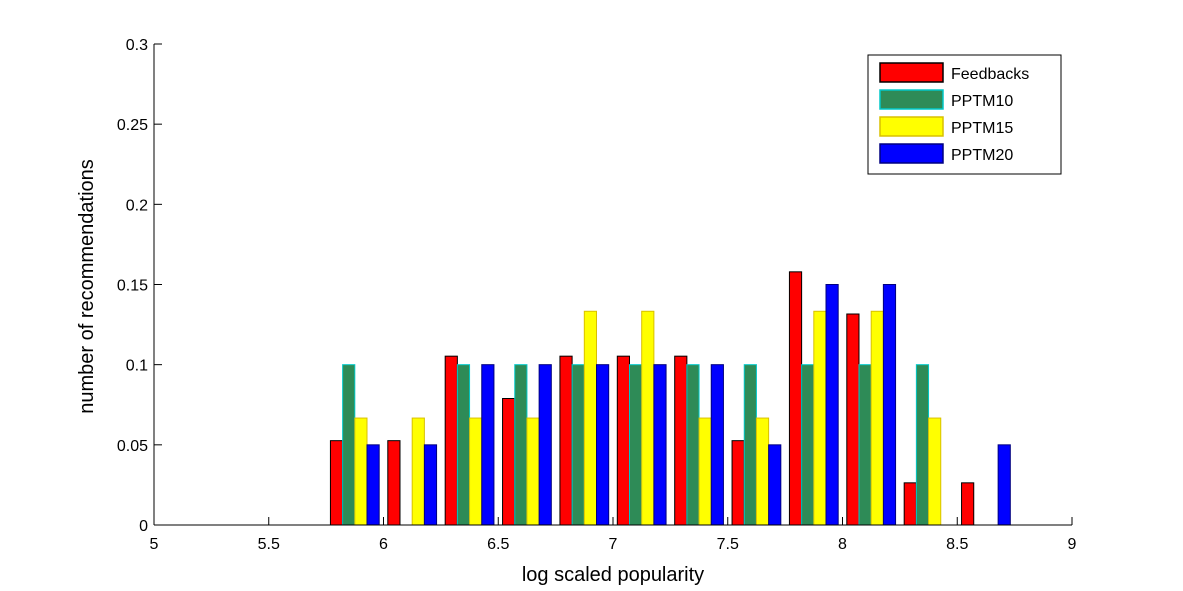  Describe the element at coordinates (911, 126) in the screenshot. I see `legend-swatch-pptm15` at that location.